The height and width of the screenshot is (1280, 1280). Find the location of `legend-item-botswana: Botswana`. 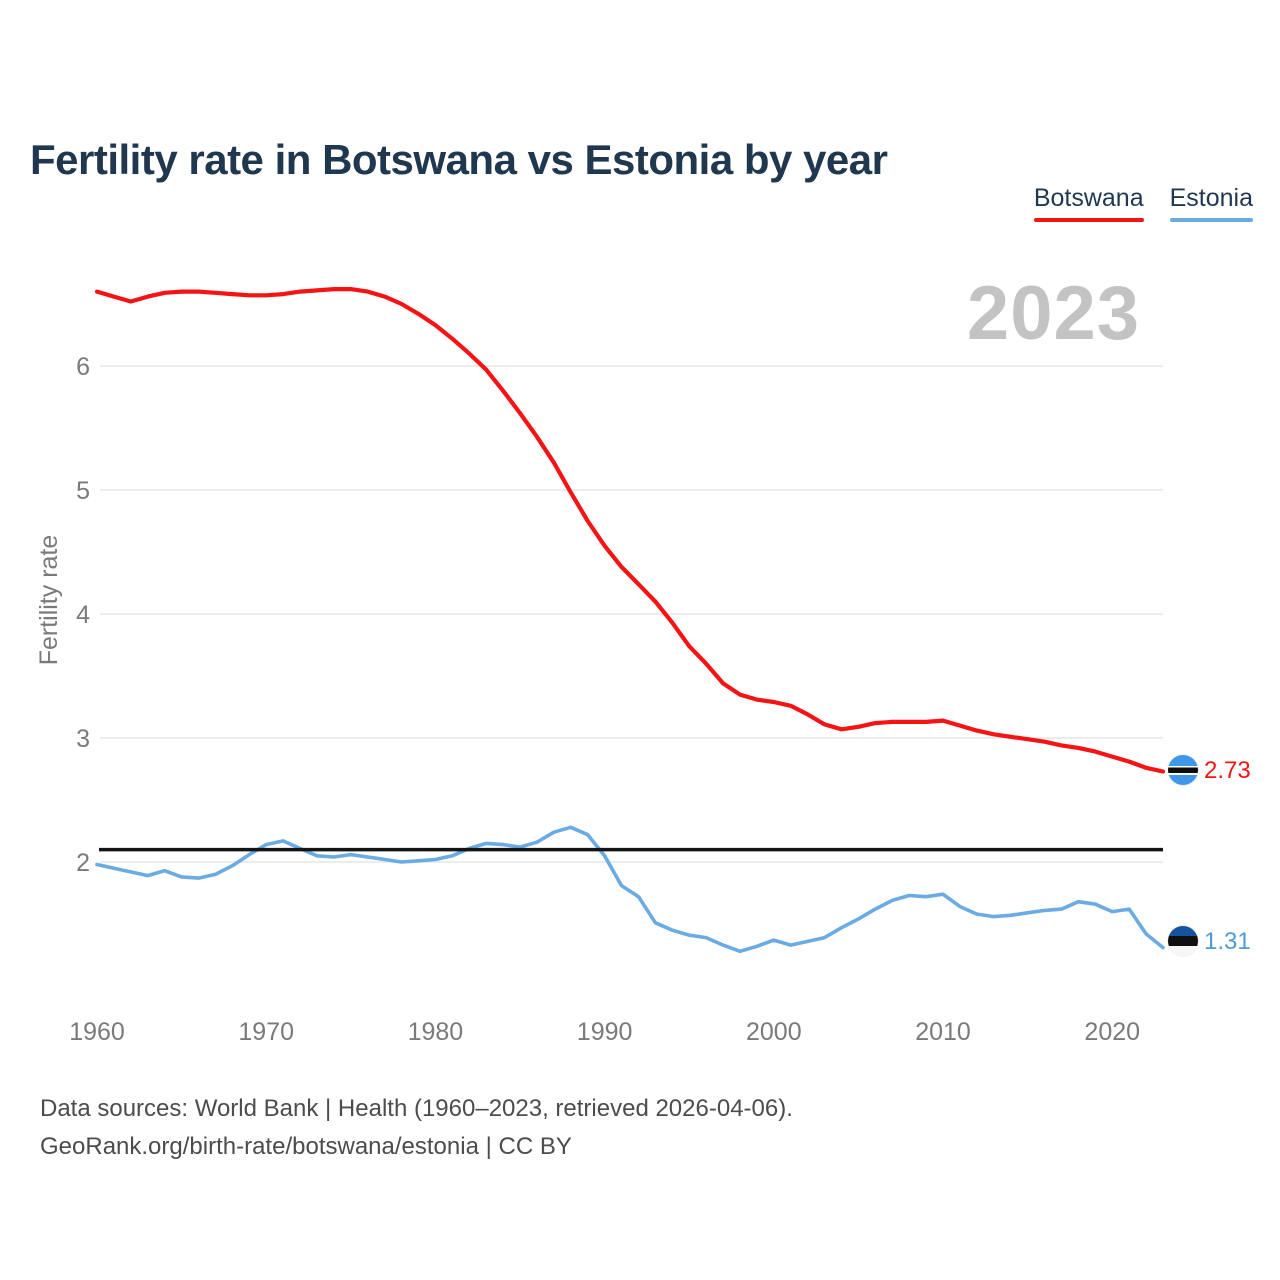

legend-item-botswana: Botswana is located at coordinates (1088, 203).